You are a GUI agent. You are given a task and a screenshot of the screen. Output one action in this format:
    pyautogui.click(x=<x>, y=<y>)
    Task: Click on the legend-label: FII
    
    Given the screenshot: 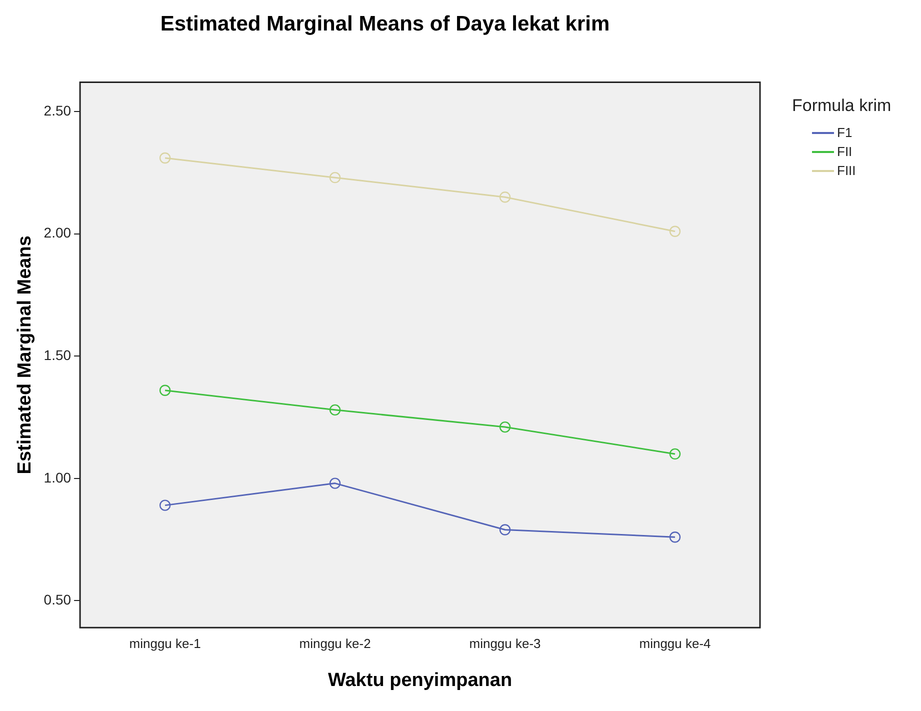 What is the action you would take?
    pyautogui.click(x=844, y=151)
    